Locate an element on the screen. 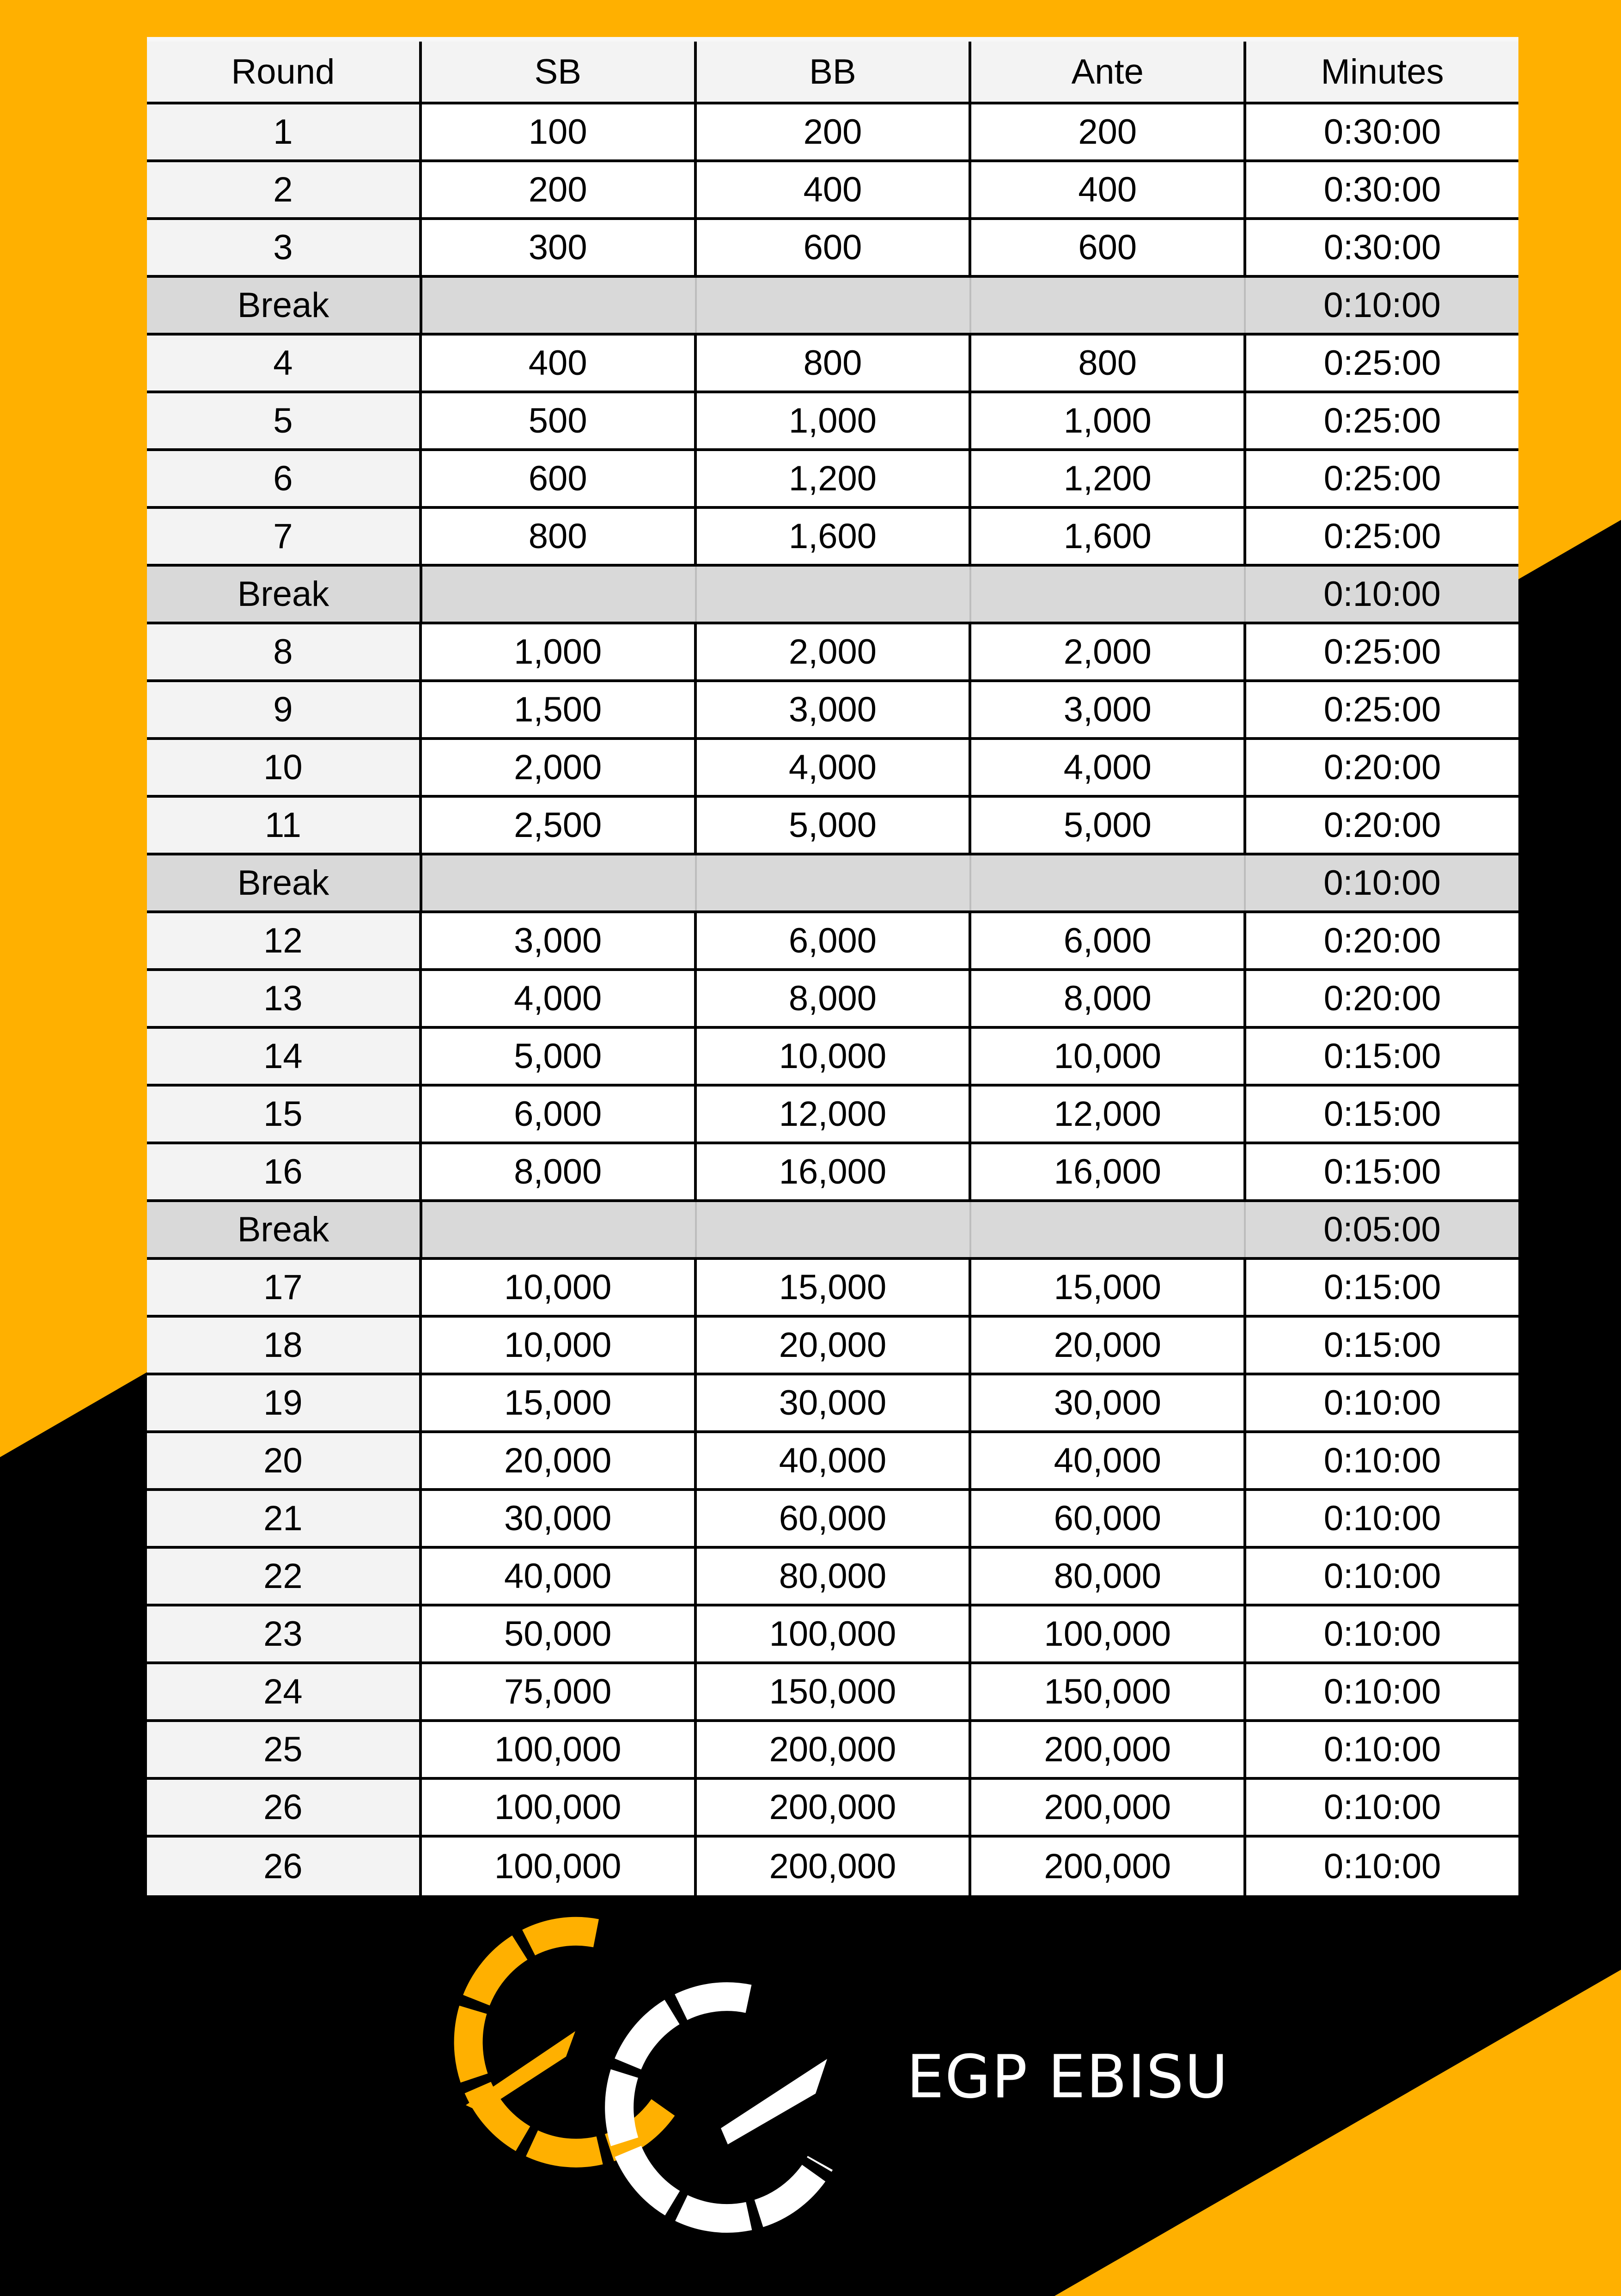 The height and width of the screenshot is (2296, 1621). cell-ante: 30,000 is located at coordinates (1109, 1402).